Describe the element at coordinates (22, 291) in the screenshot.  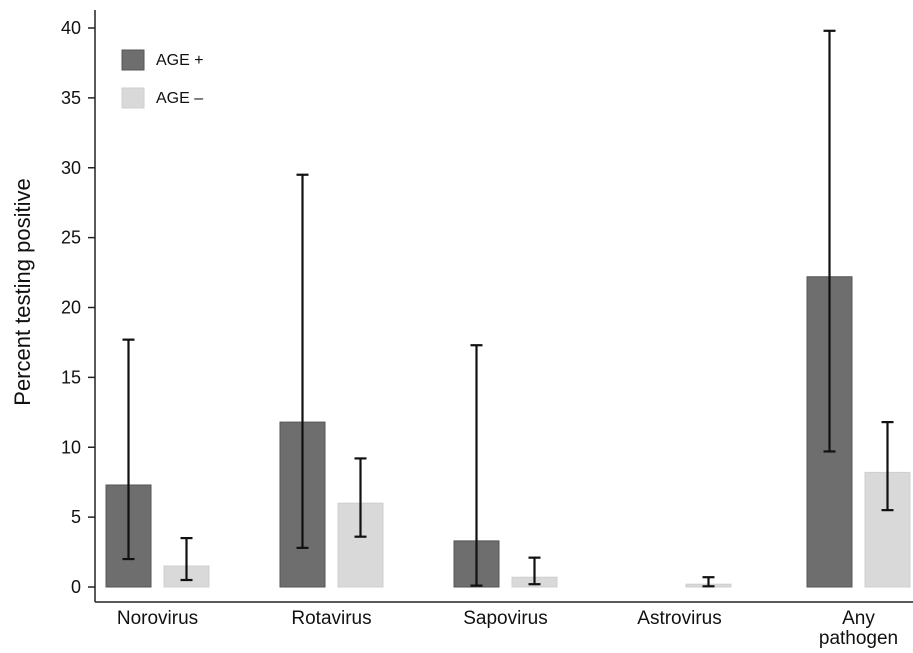
I see `y-axis-label: Percent testing positive` at that location.